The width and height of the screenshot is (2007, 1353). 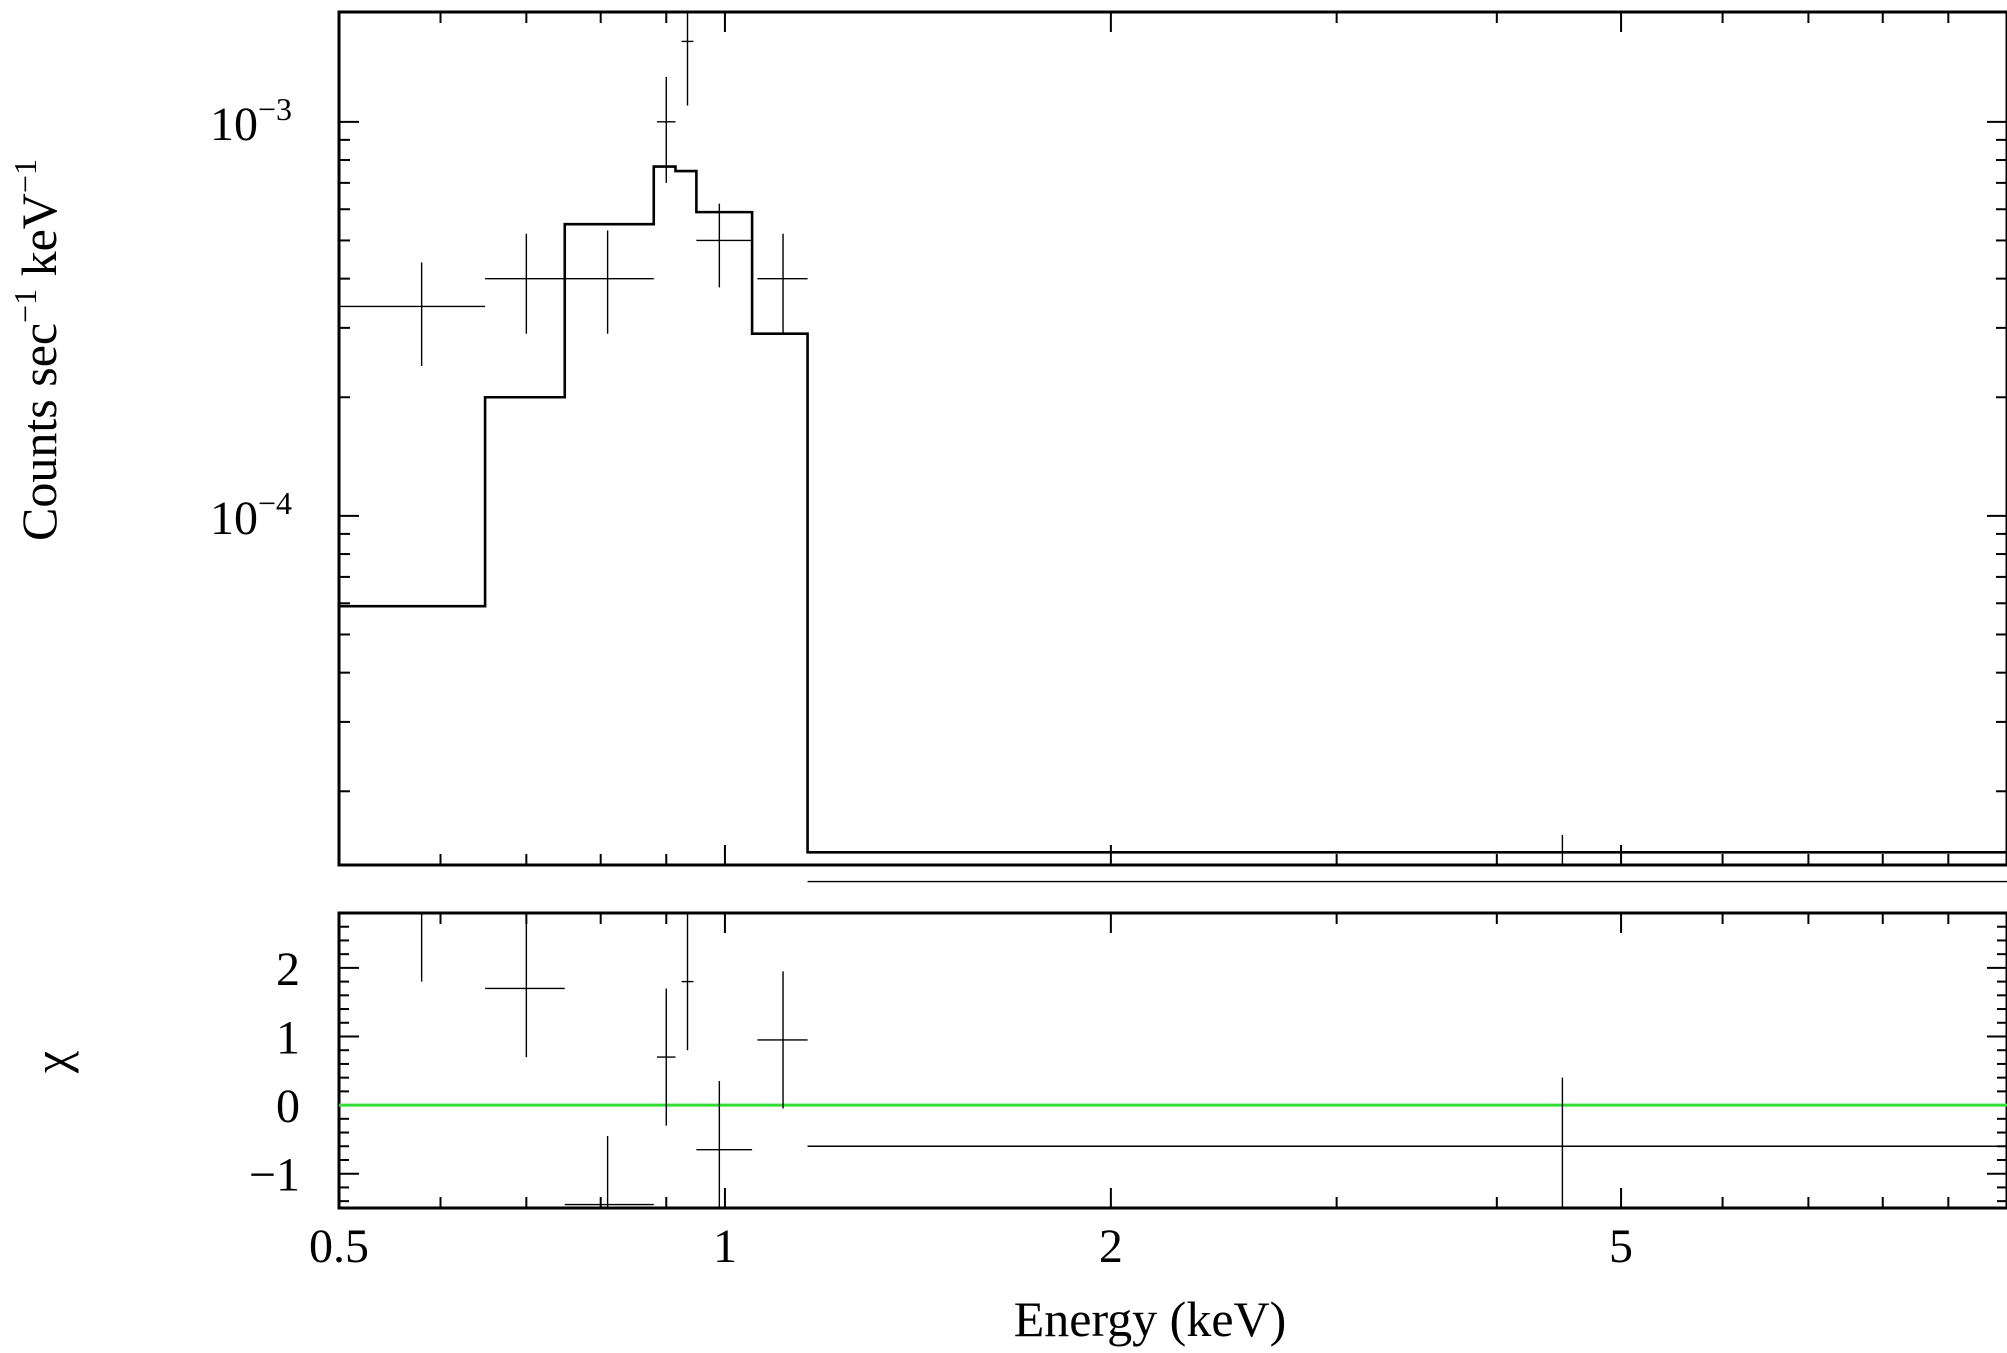 I want to click on x-axis-title: Energy (keV), so click(x=1150, y=1319).